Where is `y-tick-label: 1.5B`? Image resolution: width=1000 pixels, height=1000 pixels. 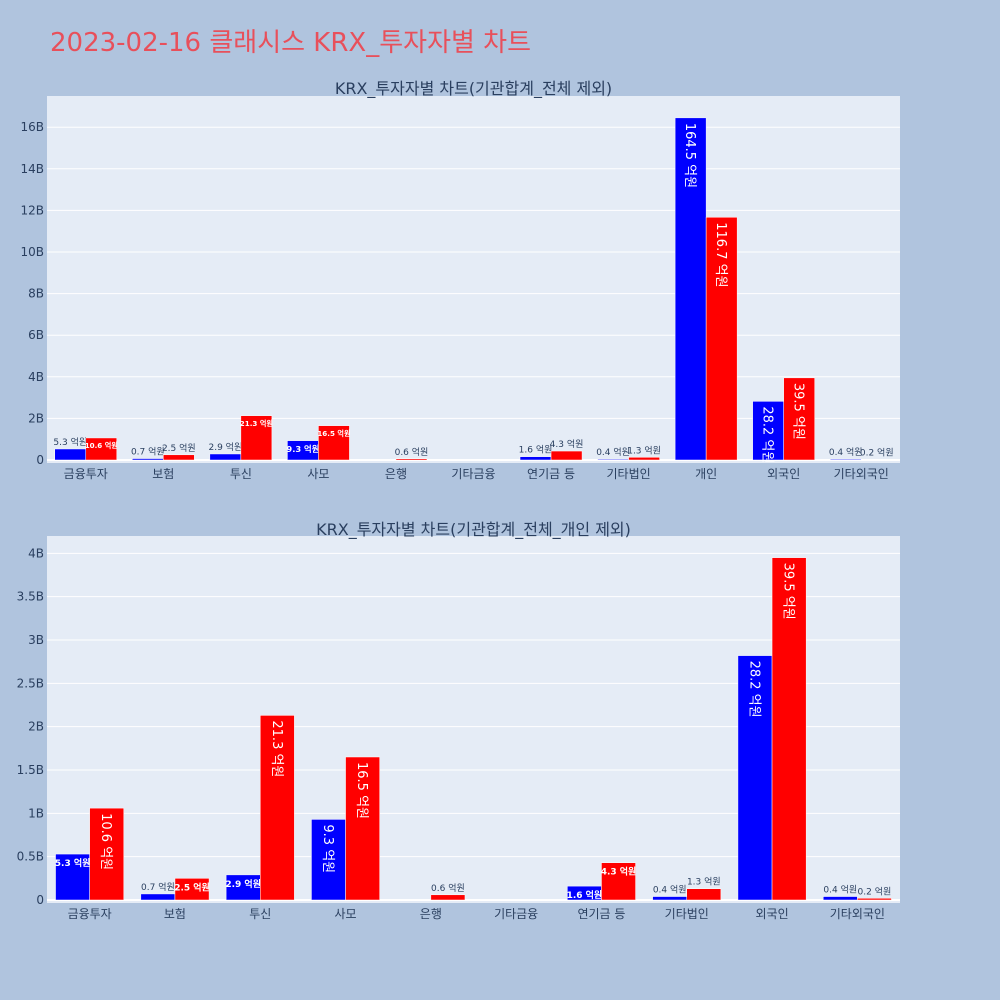
y-tick-label: 1.5B is located at coordinates (30, 770).